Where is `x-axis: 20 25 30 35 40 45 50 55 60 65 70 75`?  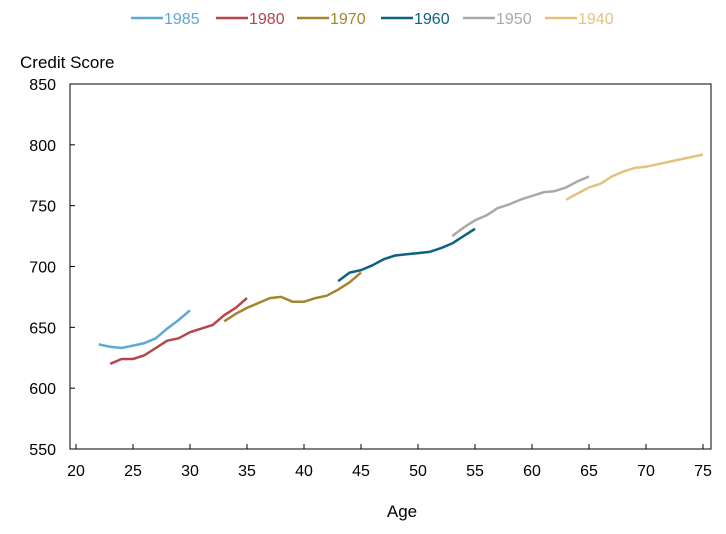
x-axis: 20 25 30 35 40 45 50 55 60 65 70 75 is located at coordinates (389, 462).